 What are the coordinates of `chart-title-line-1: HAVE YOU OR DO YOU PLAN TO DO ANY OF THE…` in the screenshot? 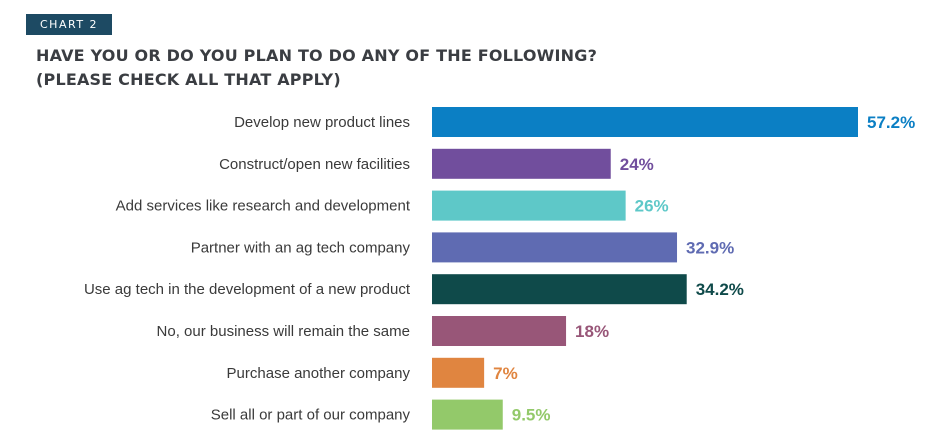 It's located at (317, 55).